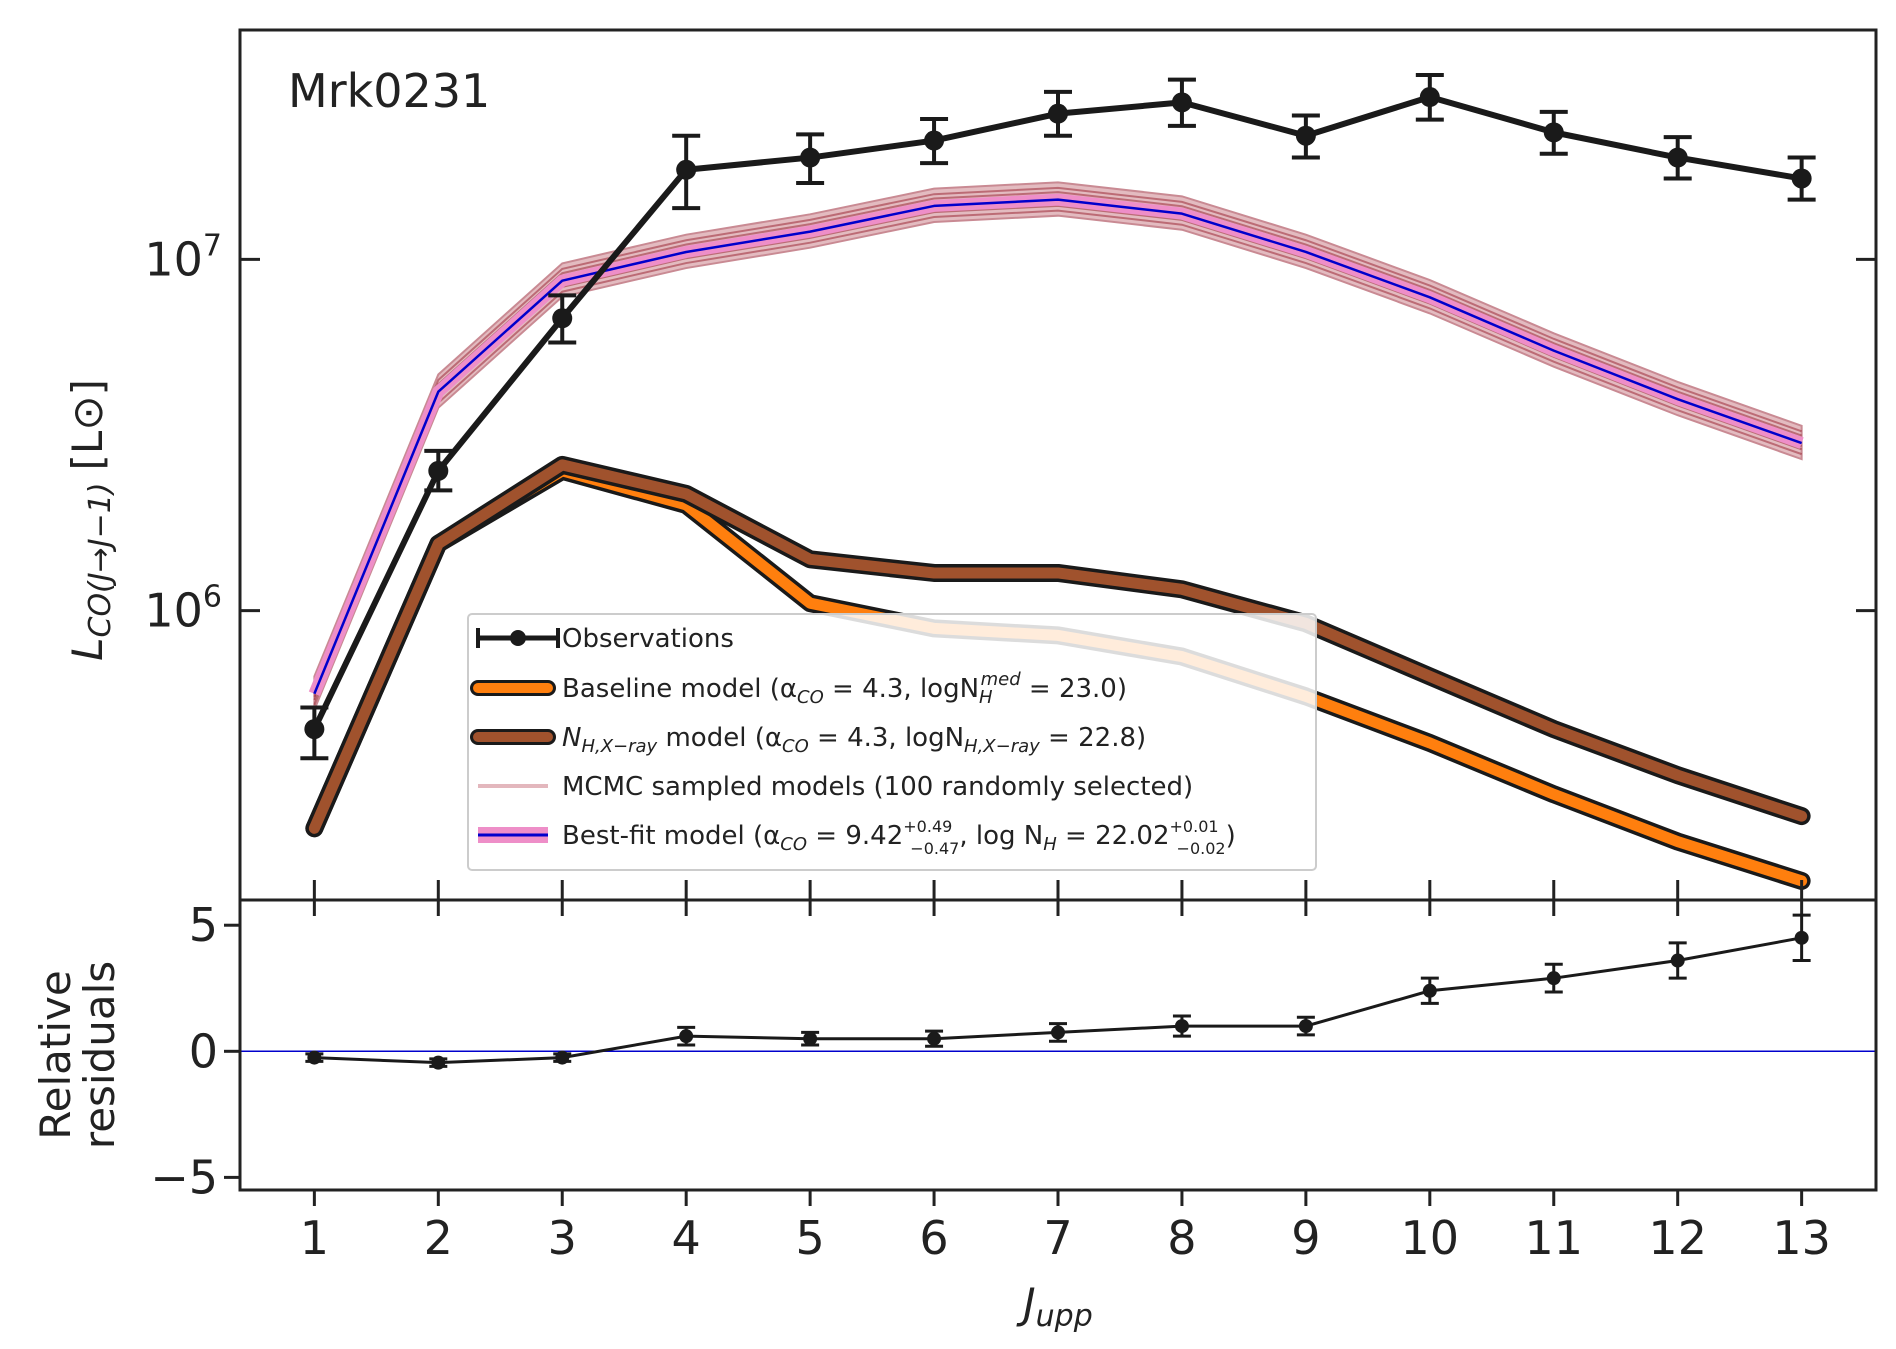 The width and height of the screenshot is (1896, 1349). What do you see at coordinates (203, 925) in the screenshot?
I see `residual-y-tick-label: 5` at bounding box center [203, 925].